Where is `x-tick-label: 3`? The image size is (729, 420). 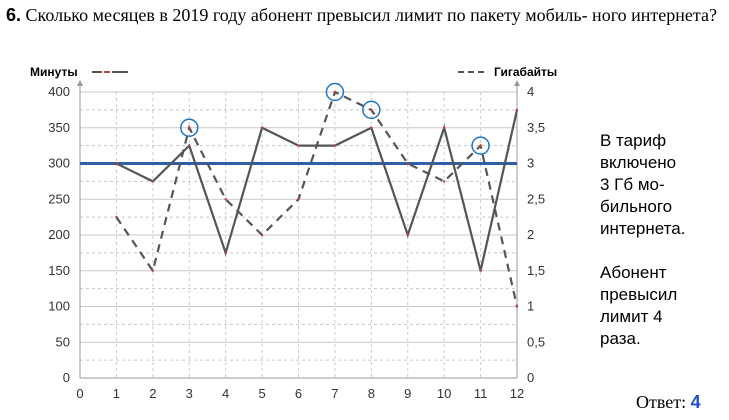 x-tick-label: 3 is located at coordinates (189, 393).